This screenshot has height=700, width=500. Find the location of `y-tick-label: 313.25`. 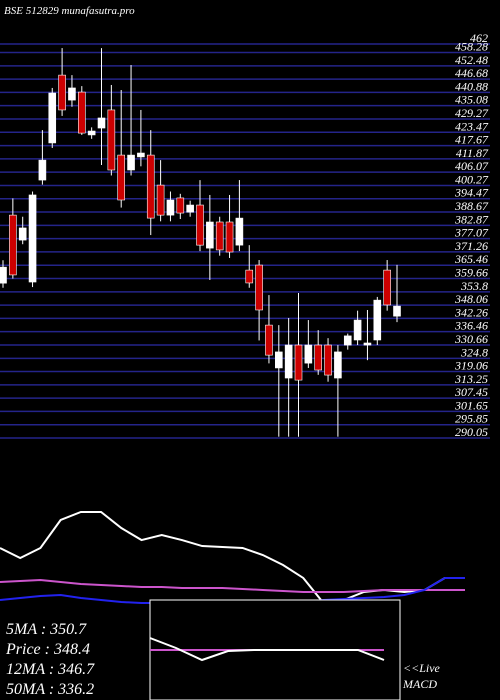

y-tick-label: 313.25 is located at coordinates (471, 379).